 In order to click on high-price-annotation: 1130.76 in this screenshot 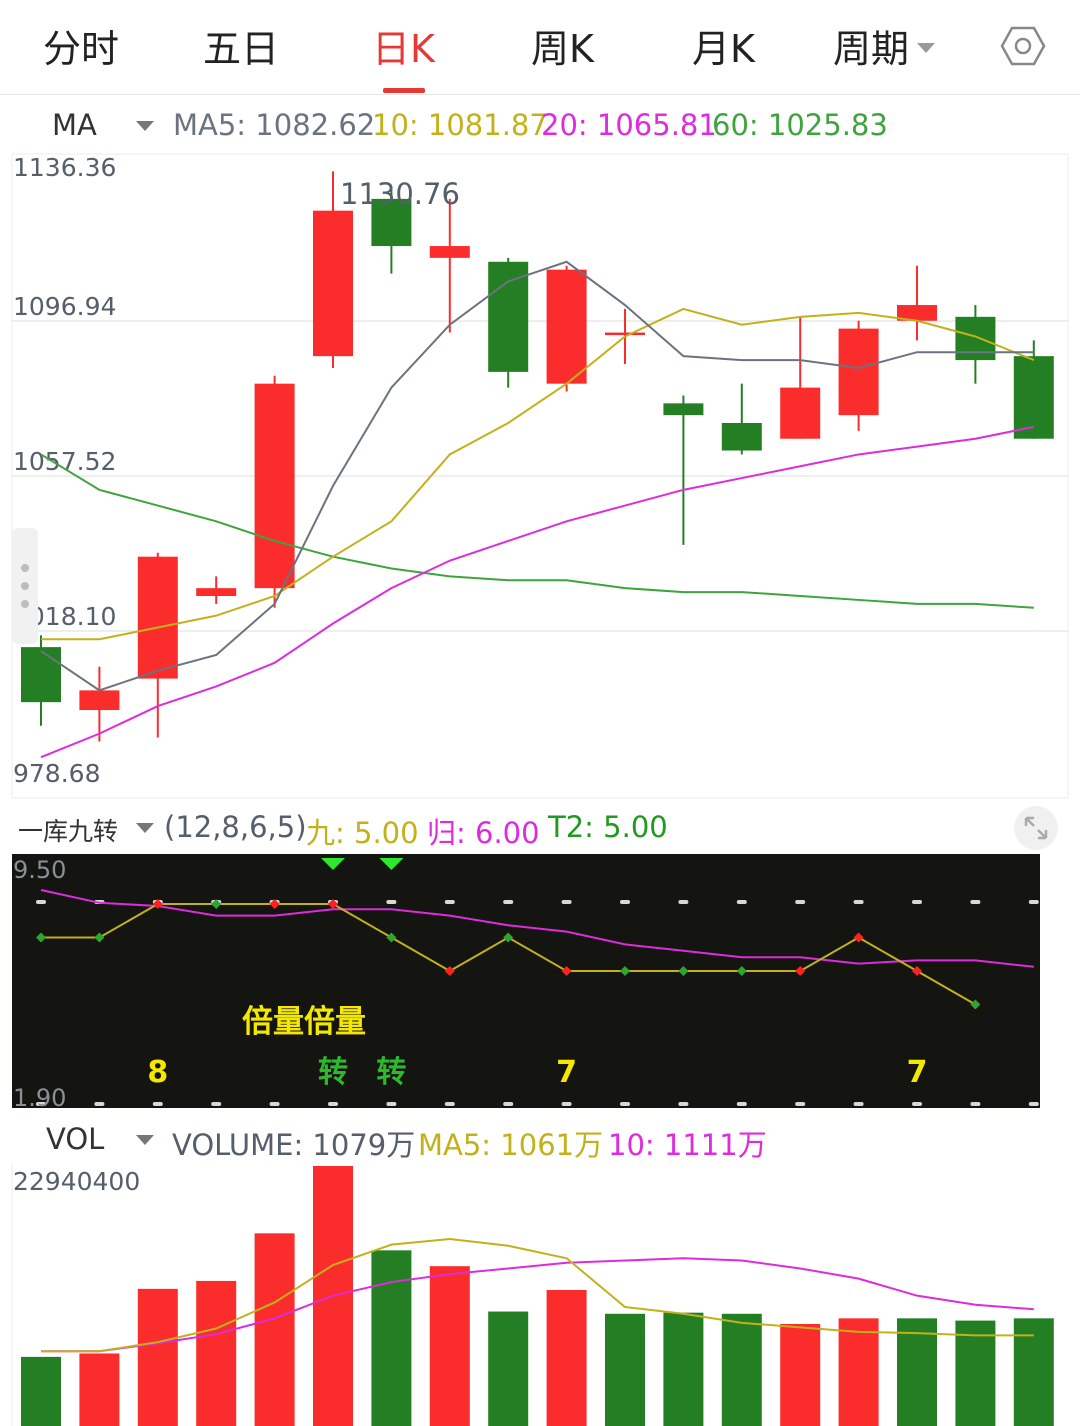, I will do `click(400, 194)`.